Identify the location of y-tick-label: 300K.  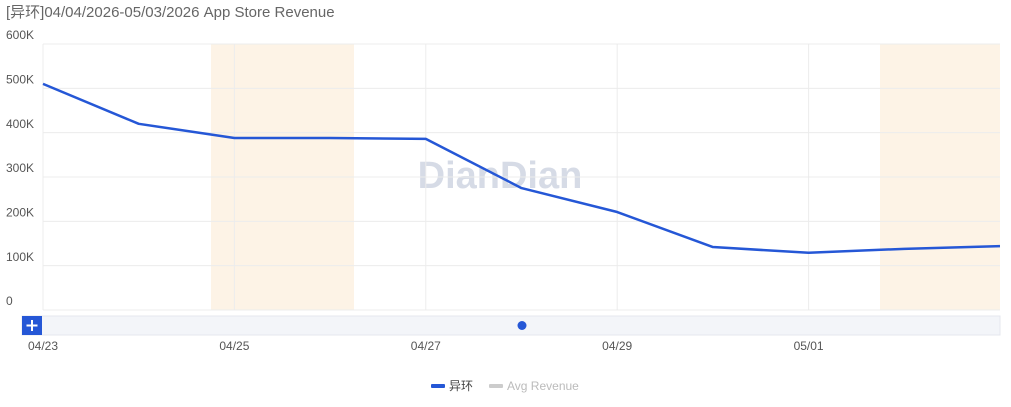
(20, 168).